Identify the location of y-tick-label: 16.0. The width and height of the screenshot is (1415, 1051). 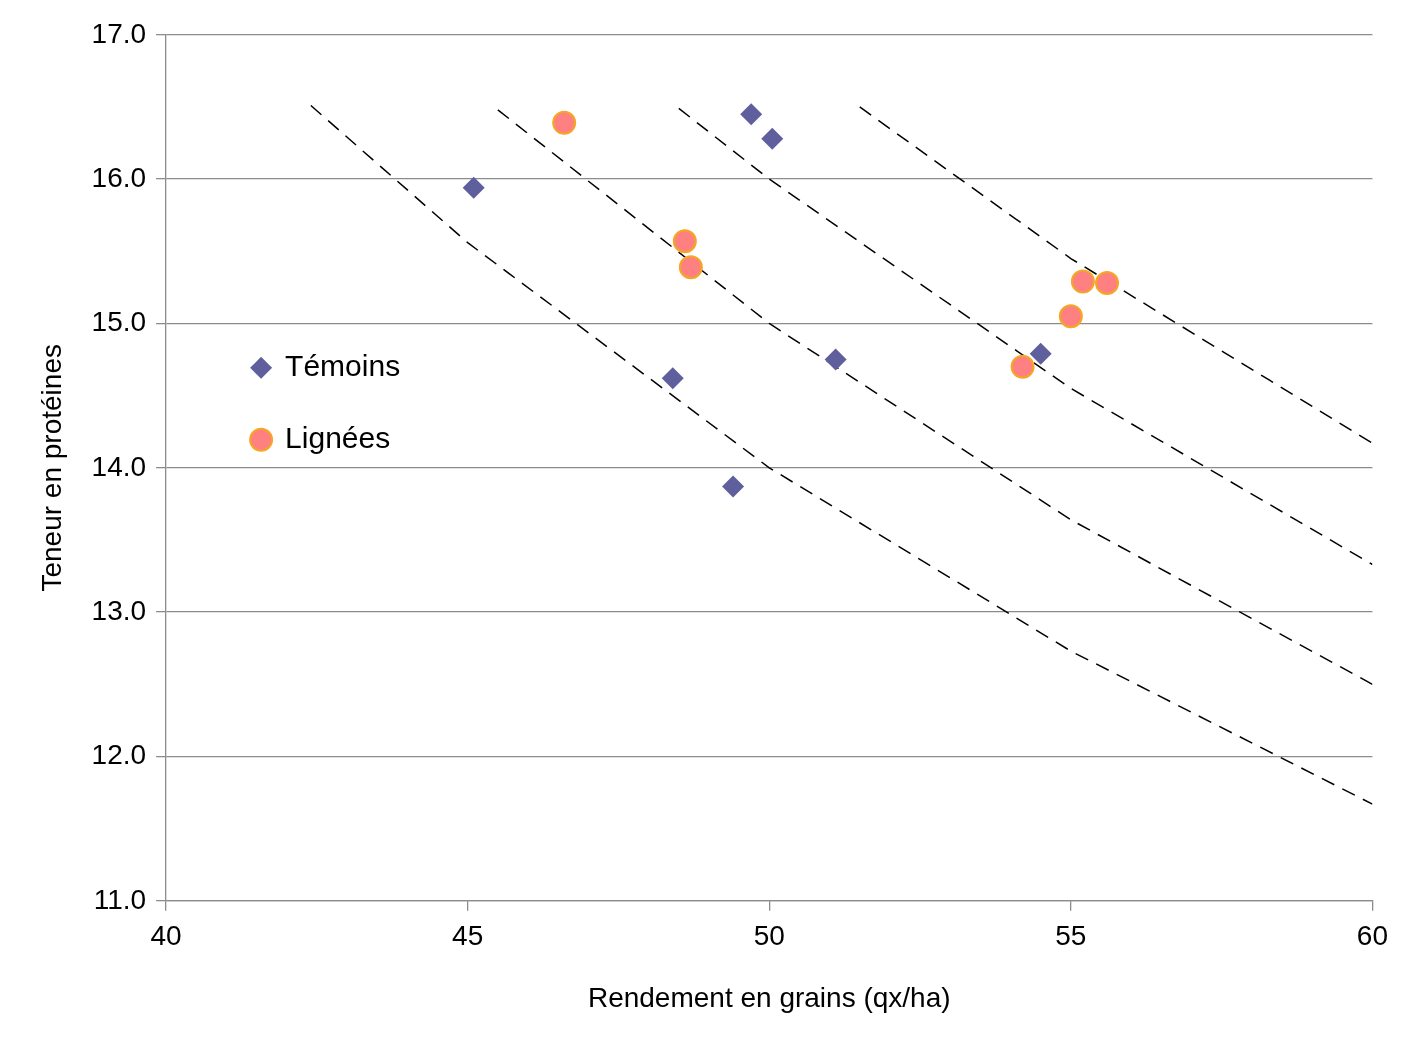
(119, 177).